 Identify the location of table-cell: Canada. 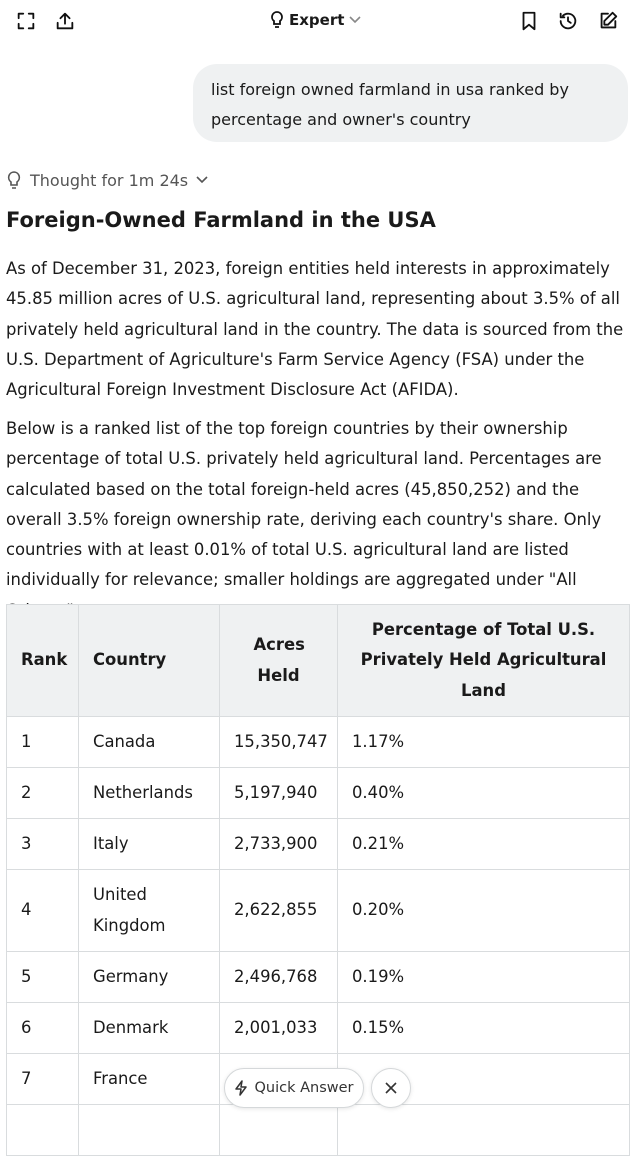
(149, 742).